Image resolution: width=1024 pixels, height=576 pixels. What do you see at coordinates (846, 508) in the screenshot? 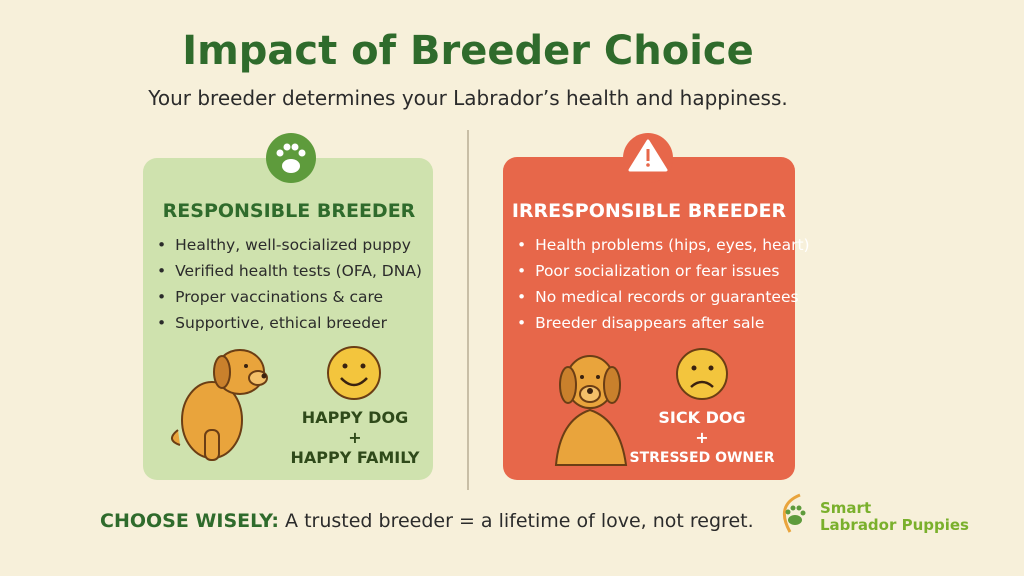
I see `logo-line: Smart` at bounding box center [846, 508].